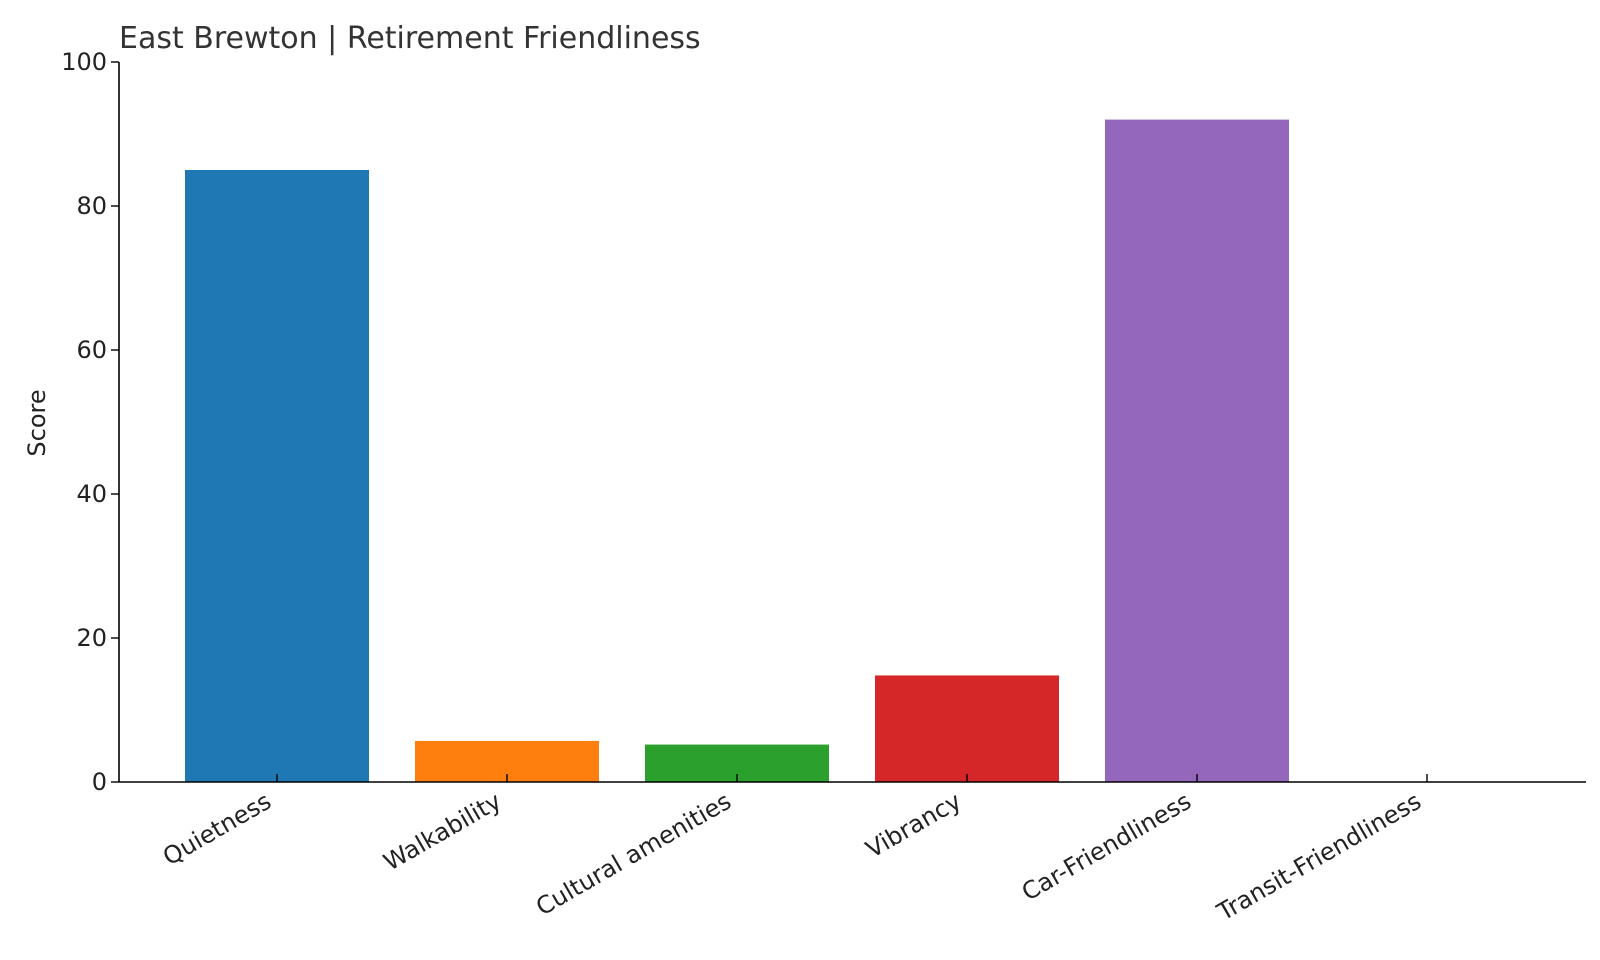  What do you see at coordinates (91, 206) in the screenshot?
I see `y-tick-label: 80` at bounding box center [91, 206].